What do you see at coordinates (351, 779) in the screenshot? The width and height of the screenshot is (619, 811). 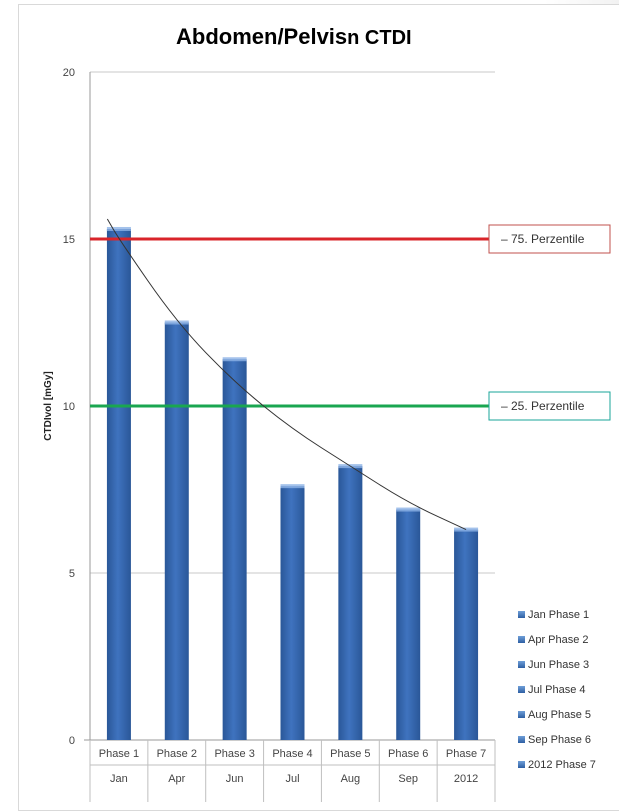 I see `x-subcategory-label: Aug` at bounding box center [351, 779].